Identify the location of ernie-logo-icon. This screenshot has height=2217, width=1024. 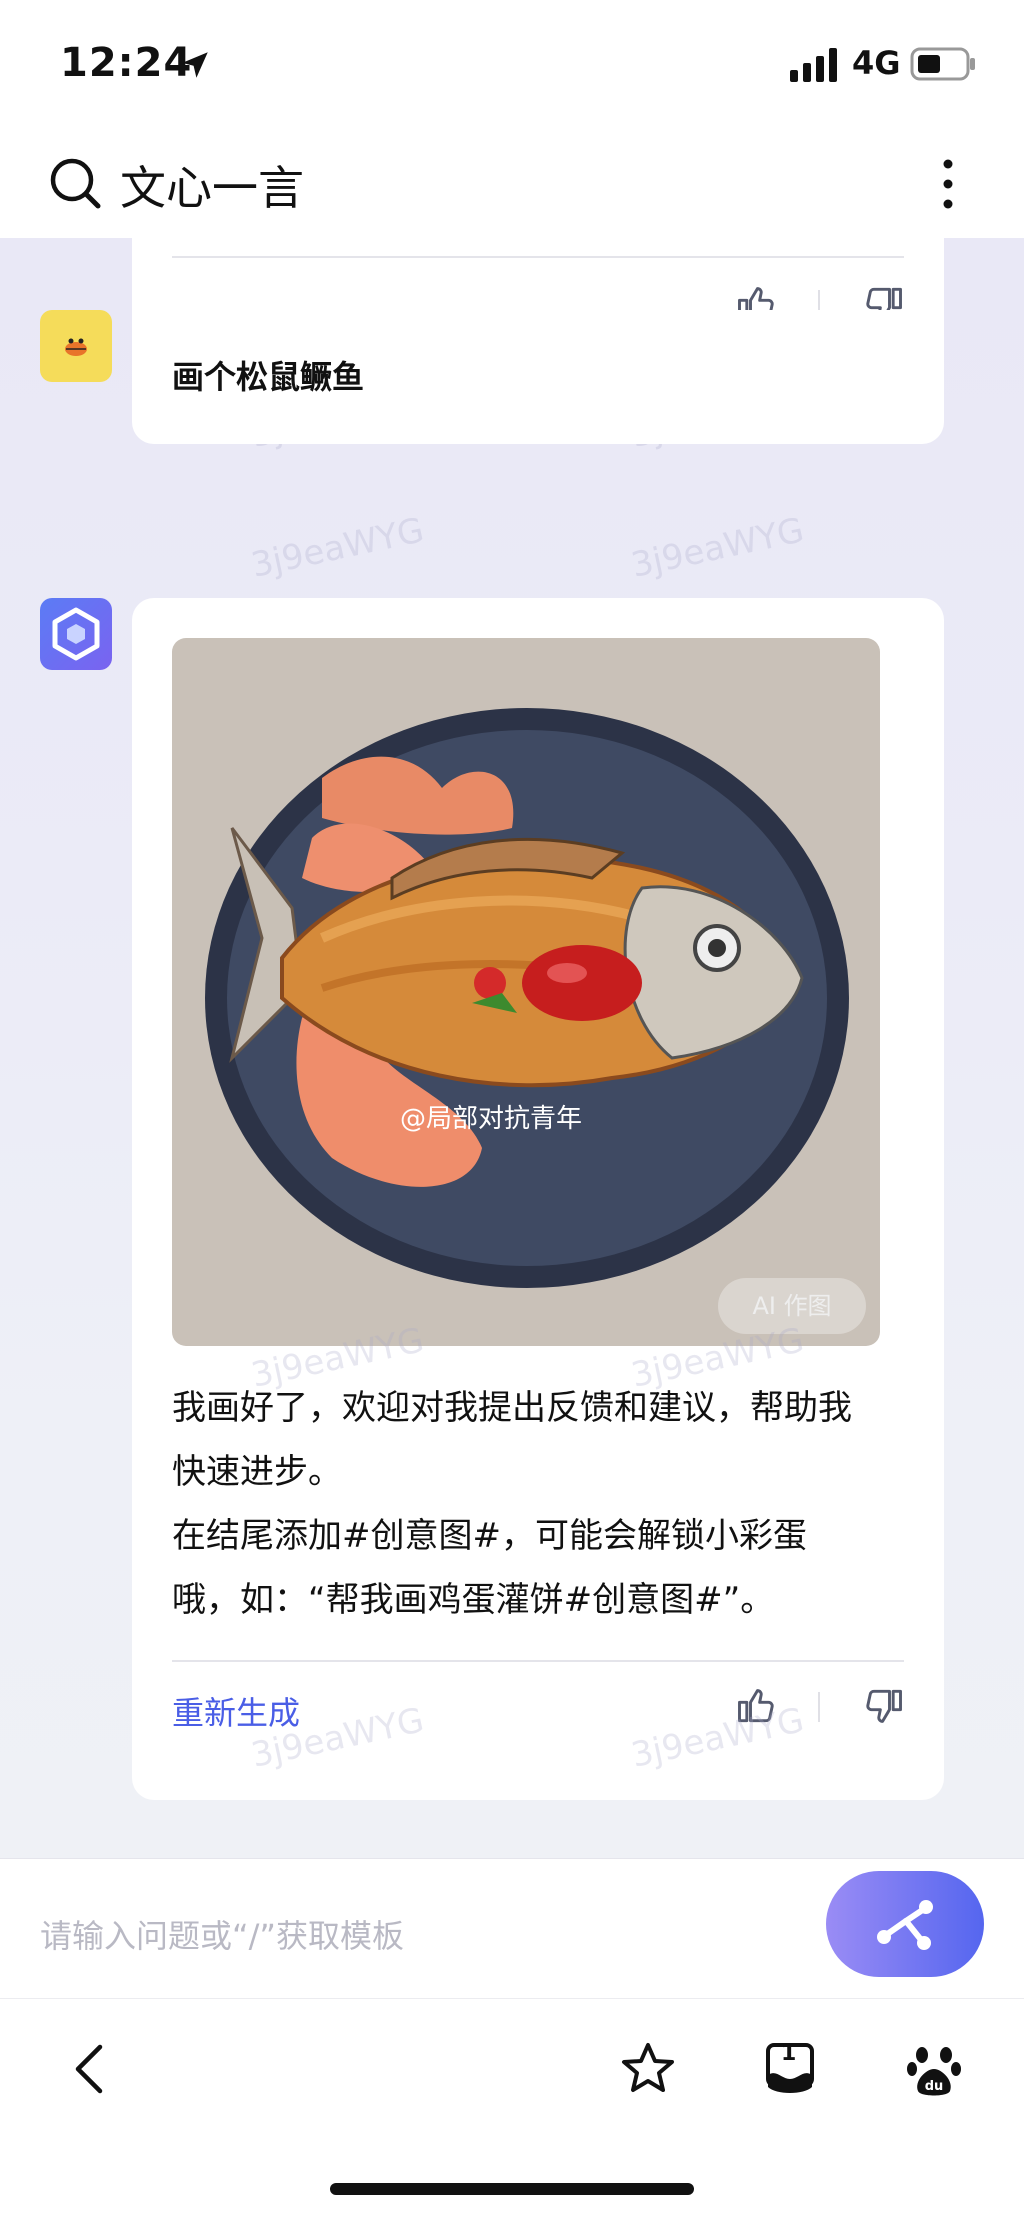
(76, 634).